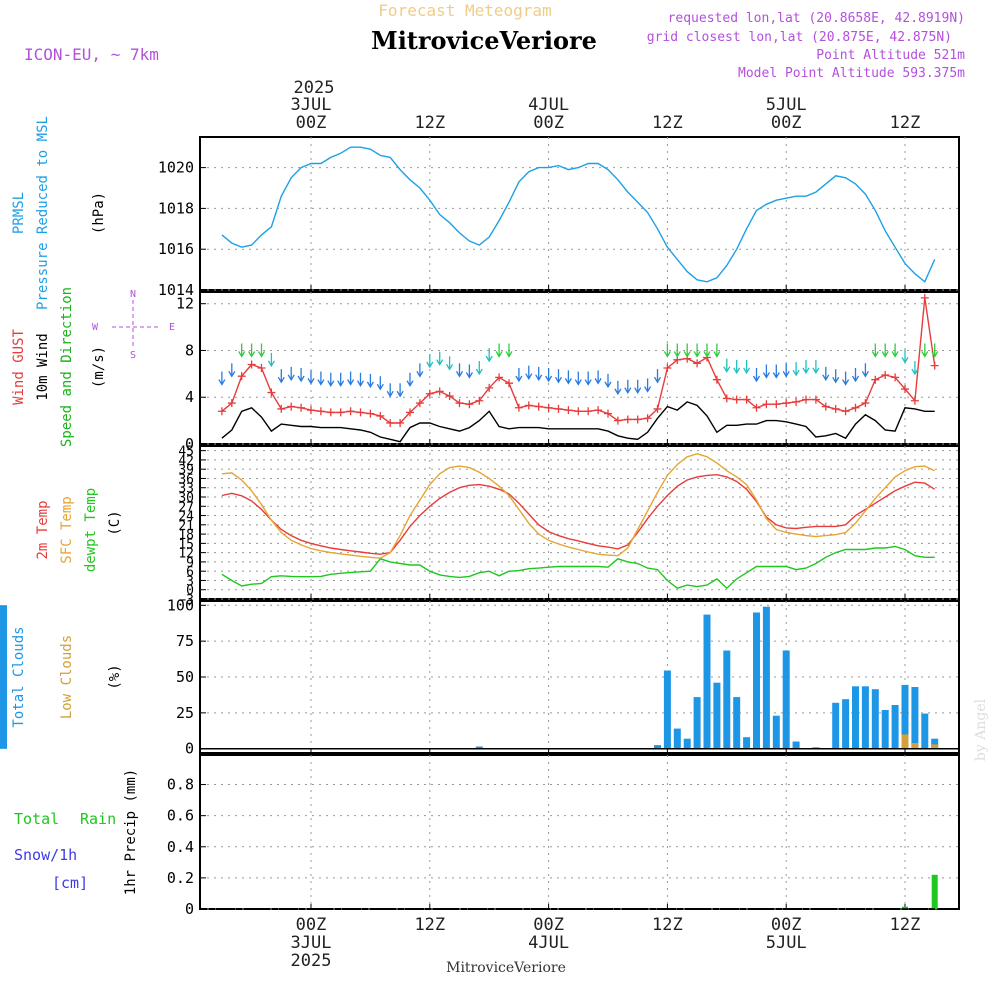  I want to click on total-rain-total-label: Total, so click(36, 819).